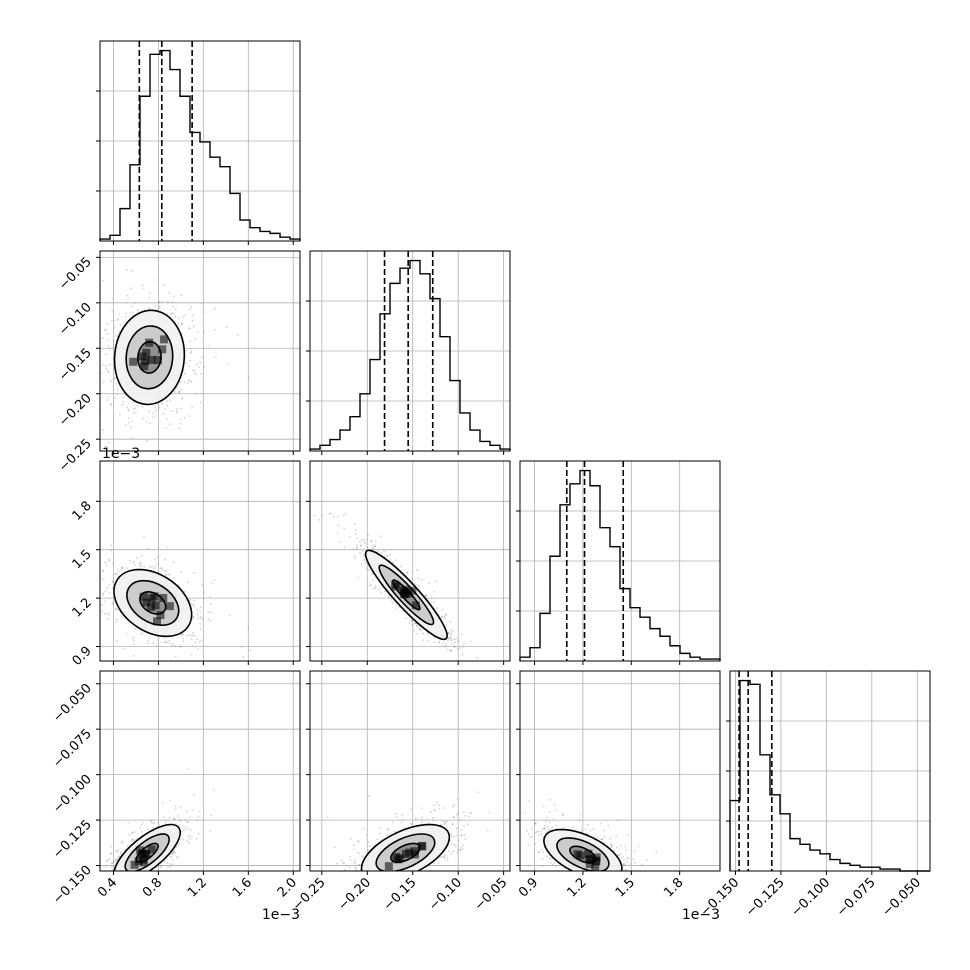 The image size is (970, 970). I want to click on x-tick-label: −0.125, so click(765, 897).